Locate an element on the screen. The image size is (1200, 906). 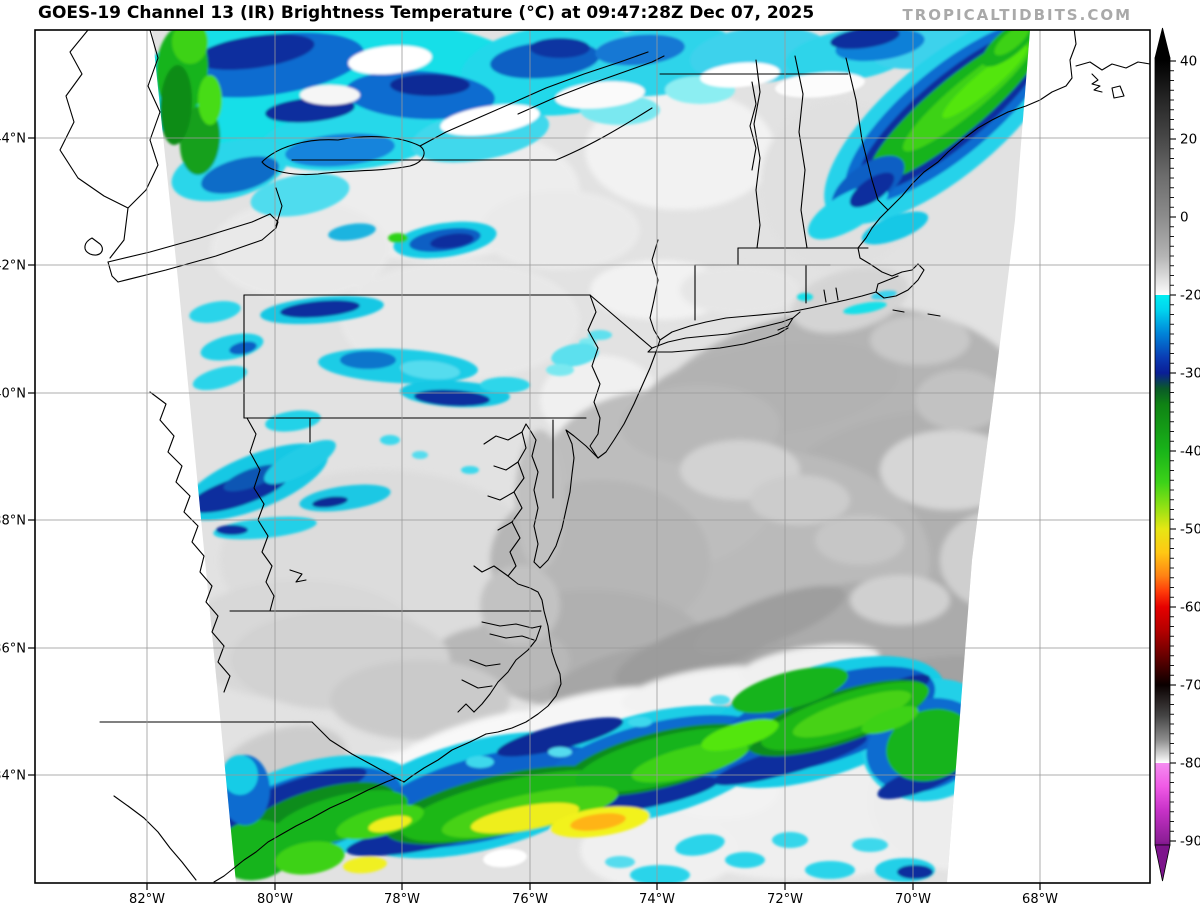
colorbar-label: -60 is located at coordinates (1190, 608).